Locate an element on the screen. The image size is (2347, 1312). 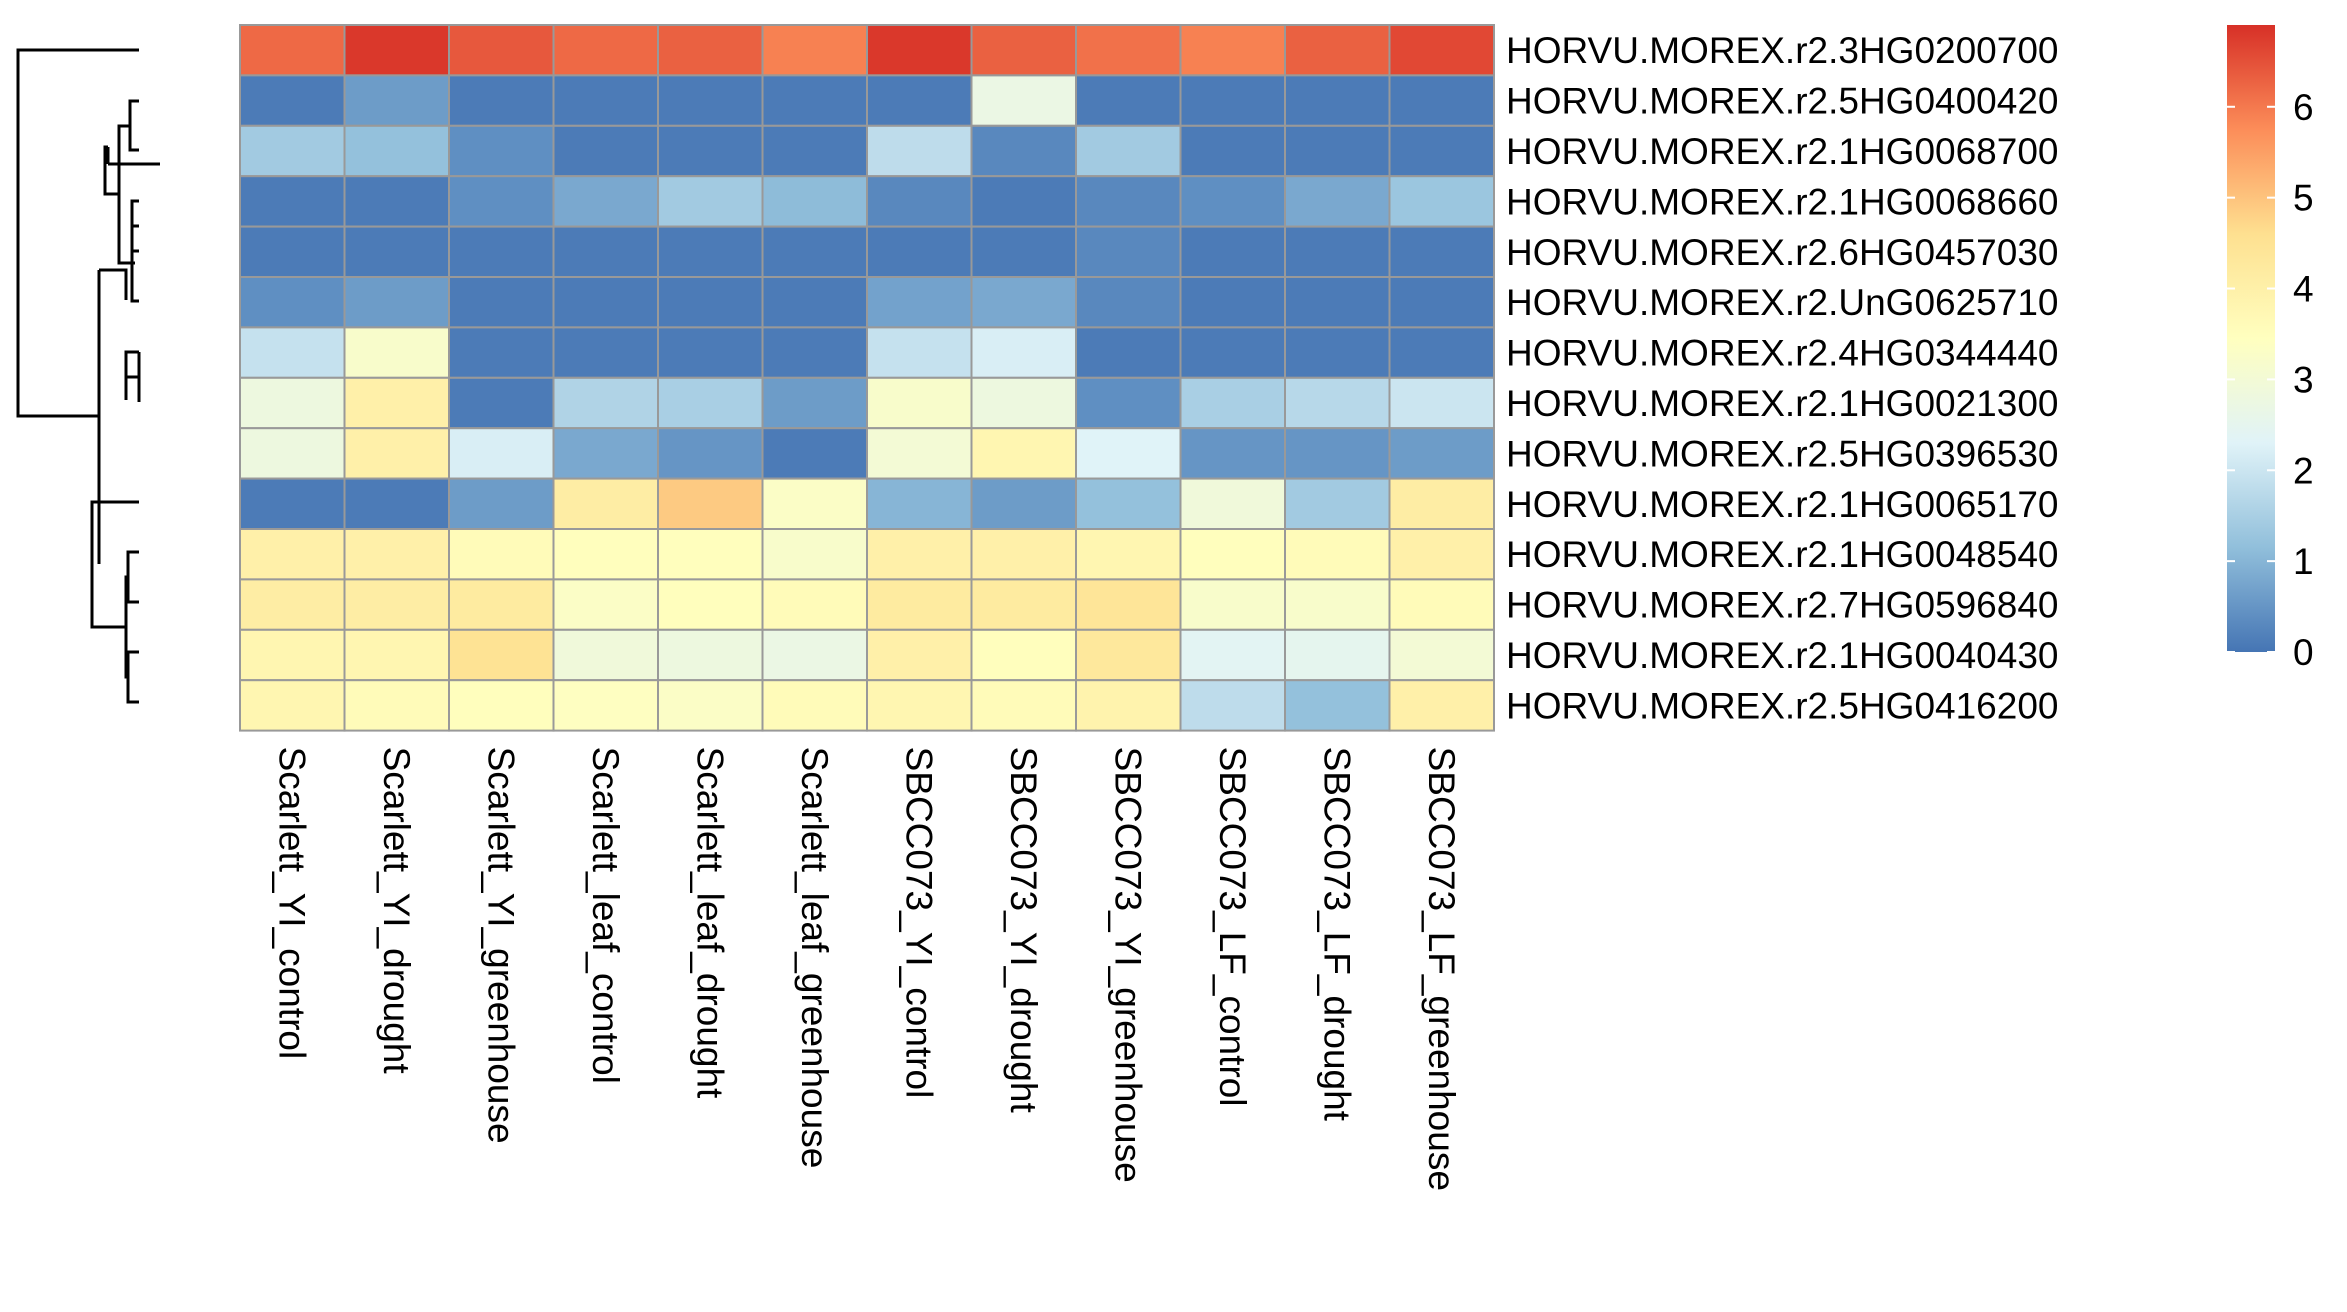
row-label: HORVU.MOREX.r2.3HG0200700 is located at coordinates (1782, 50).